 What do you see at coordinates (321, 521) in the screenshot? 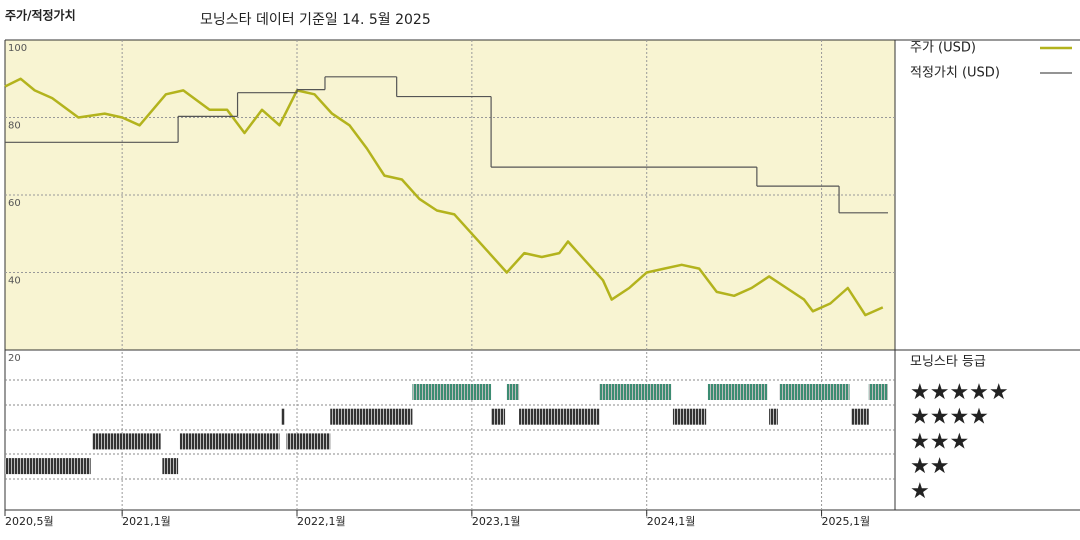
I see `x-tick-label: 2022,1월` at bounding box center [321, 521].